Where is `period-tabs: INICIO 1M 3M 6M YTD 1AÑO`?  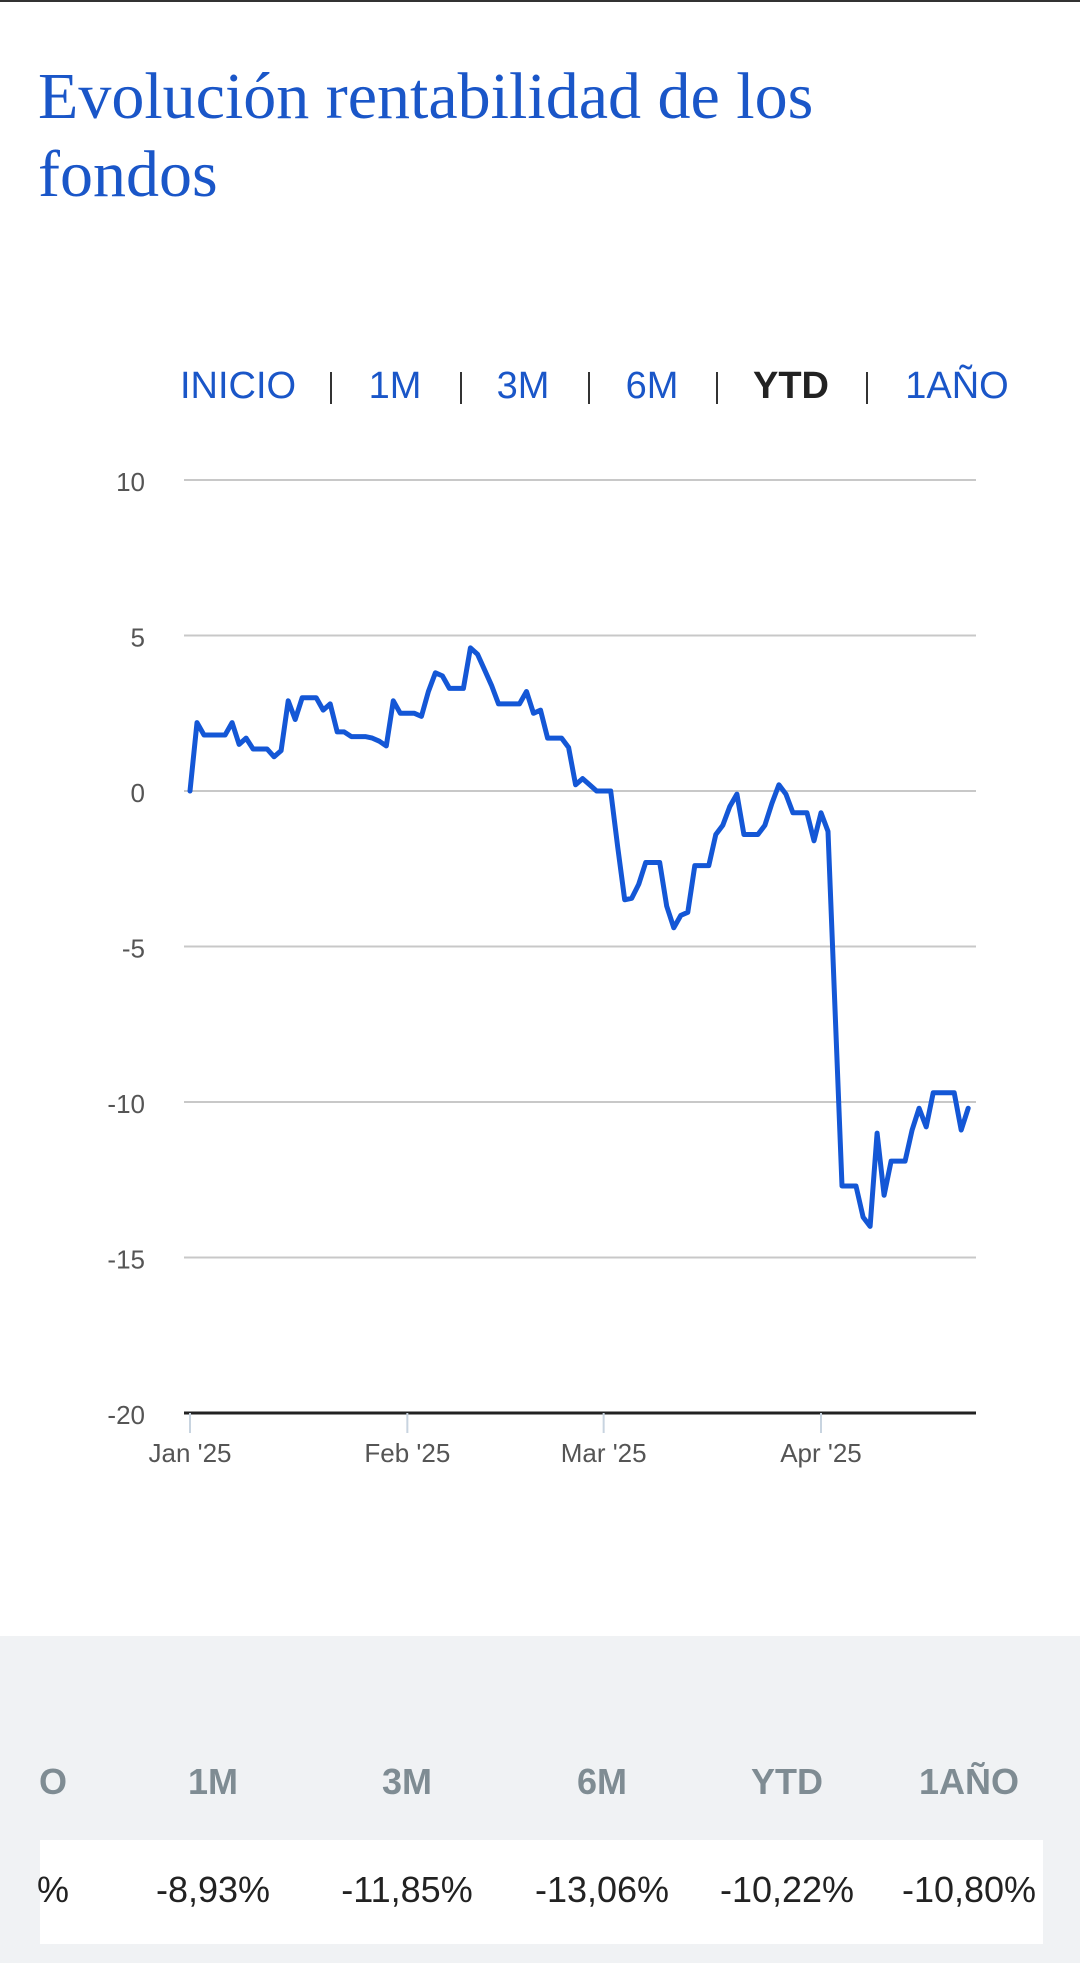
period-tabs: INICIO 1M 3M 6M YTD 1AÑO is located at coordinates (540, 386).